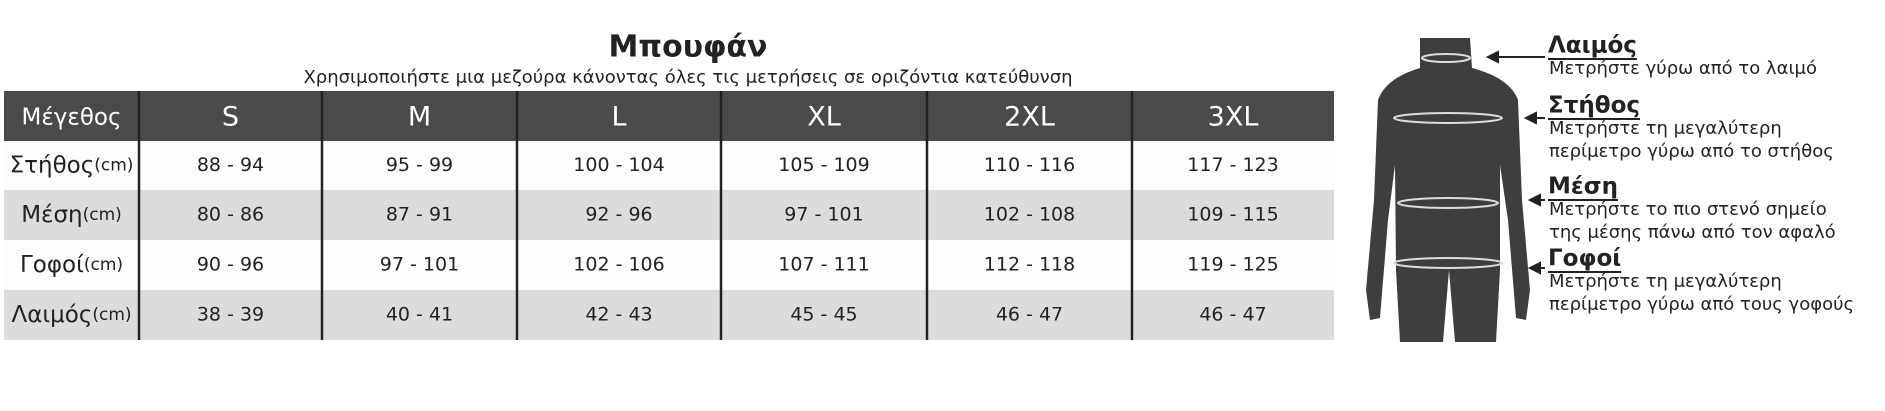 The height and width of the screenshot is (411, 1885). What do you see at coordinates (419, 165) in the screenshot?
I see `cell: 95 - 99` at bounding box center [419, 165].